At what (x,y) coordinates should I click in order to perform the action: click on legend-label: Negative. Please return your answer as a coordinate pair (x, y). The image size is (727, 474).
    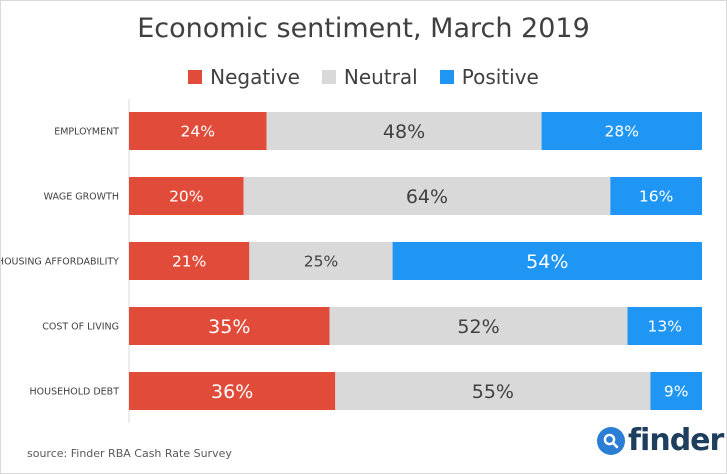
    Looking at the image, I should click on (255, 77).